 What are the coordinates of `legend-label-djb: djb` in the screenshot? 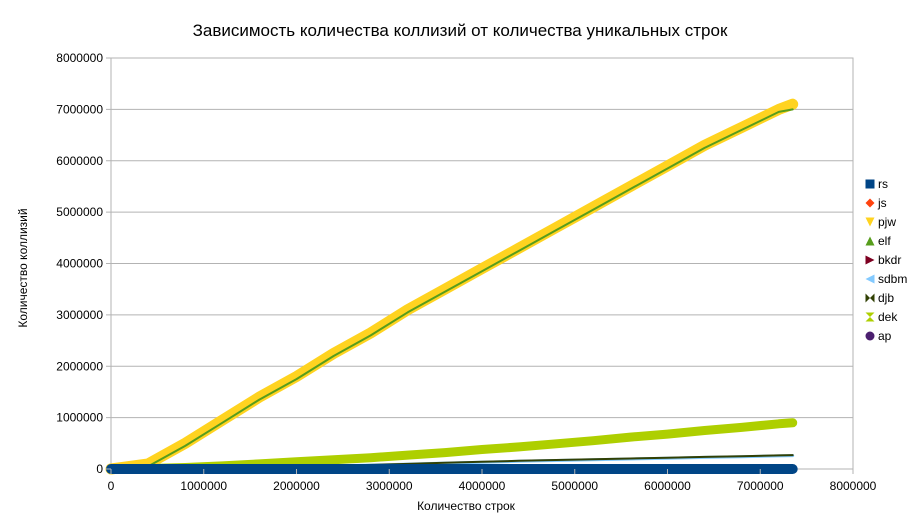 It's located at (886, 298).